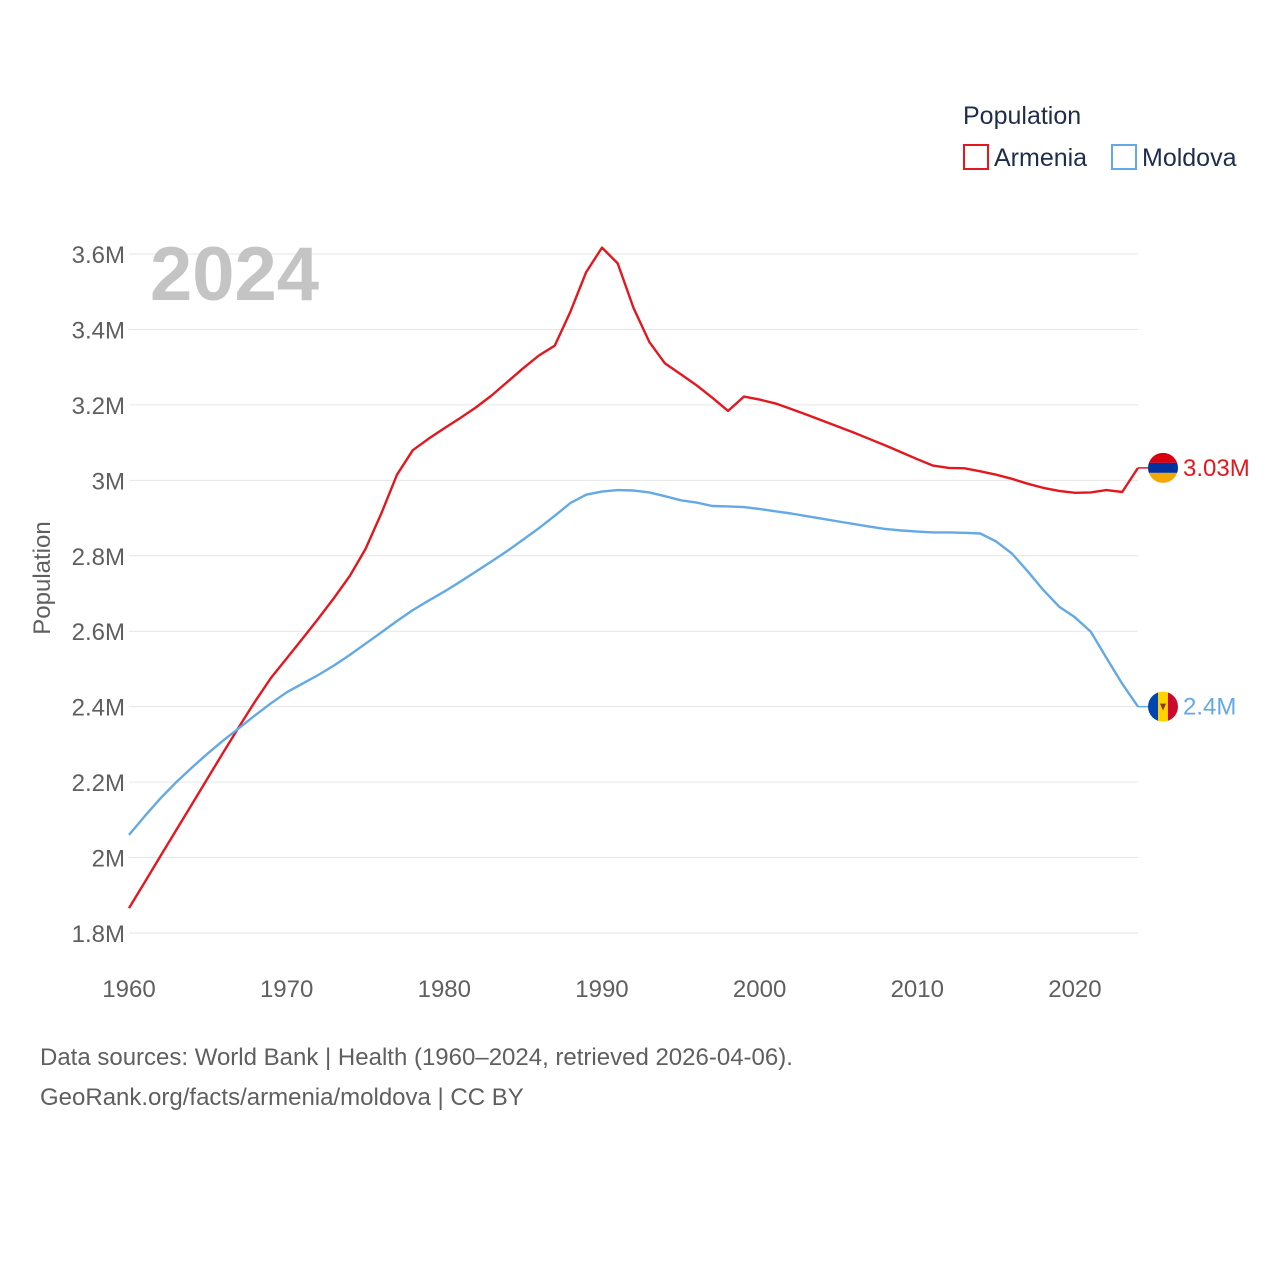 This screenshot has width=1280, height=1280. I want to click on legend-label: Armenia, so click(1040, 158).